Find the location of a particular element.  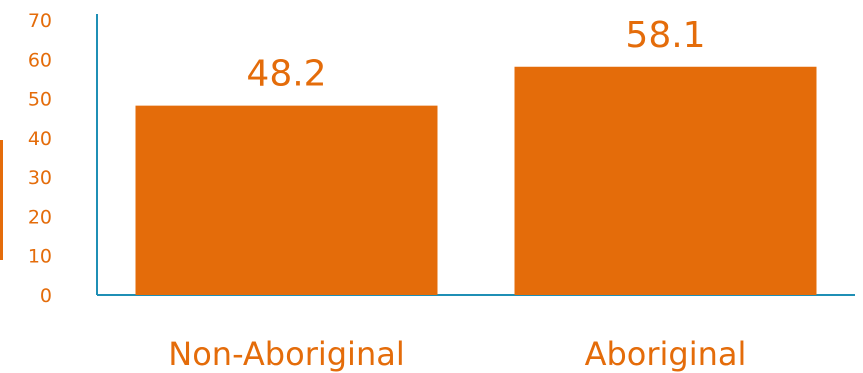

category-labels: Non-Aboriginal Aboriginal is located at coordinates (457, 354).